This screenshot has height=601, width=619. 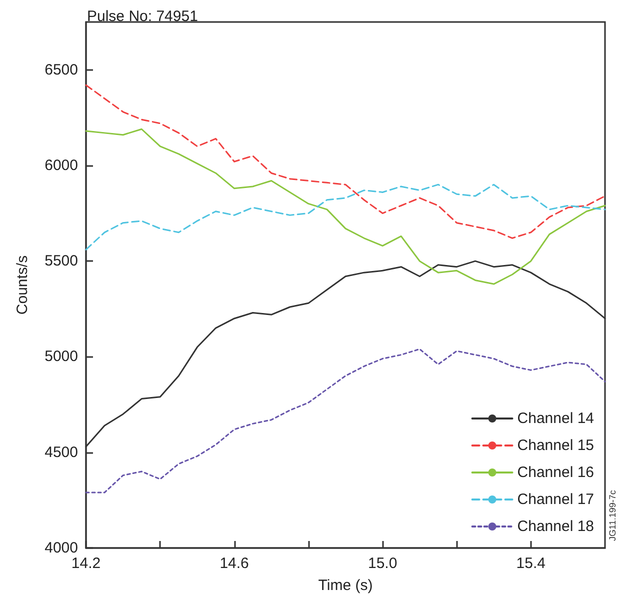 What do you see at coordinates (345, 217) in the screenshot?
I see `line-series` at bounding box center [345, 217].